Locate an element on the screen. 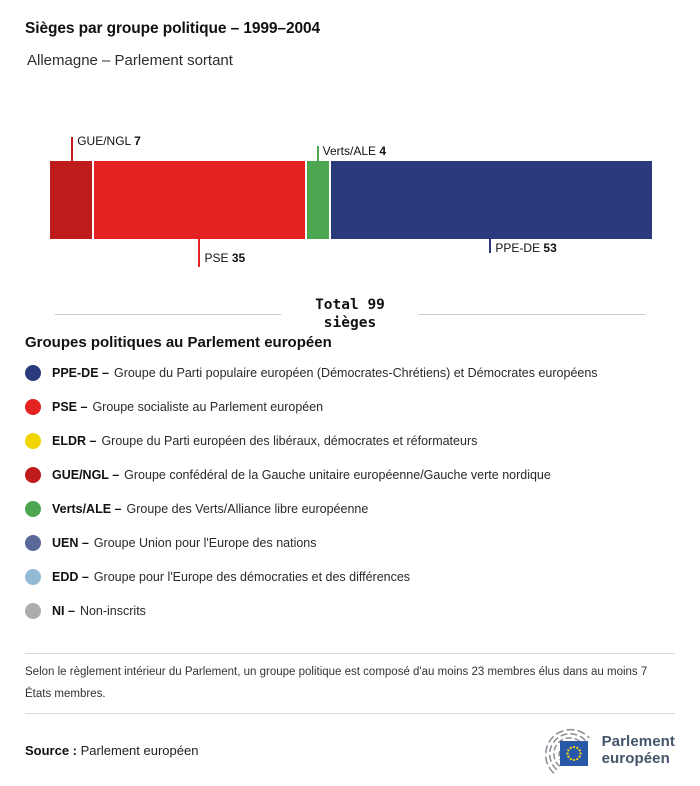 The height and width of the screenshot is (786, 700). legend-abbr: PSE – is located at coordinates (70, 407).